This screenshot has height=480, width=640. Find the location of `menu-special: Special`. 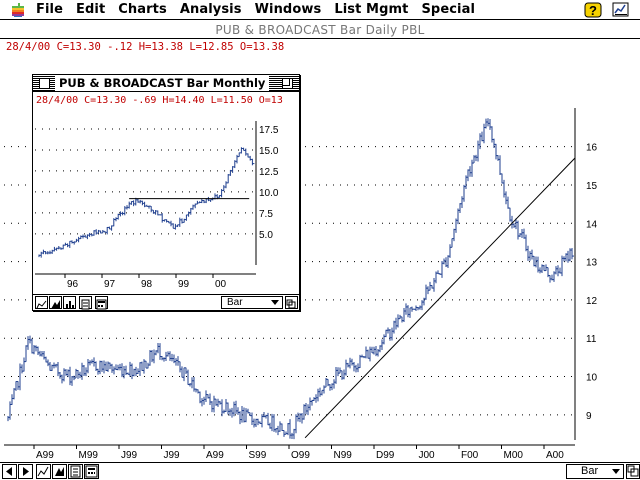

menu-special: Special is located at coordinates (448, 9).